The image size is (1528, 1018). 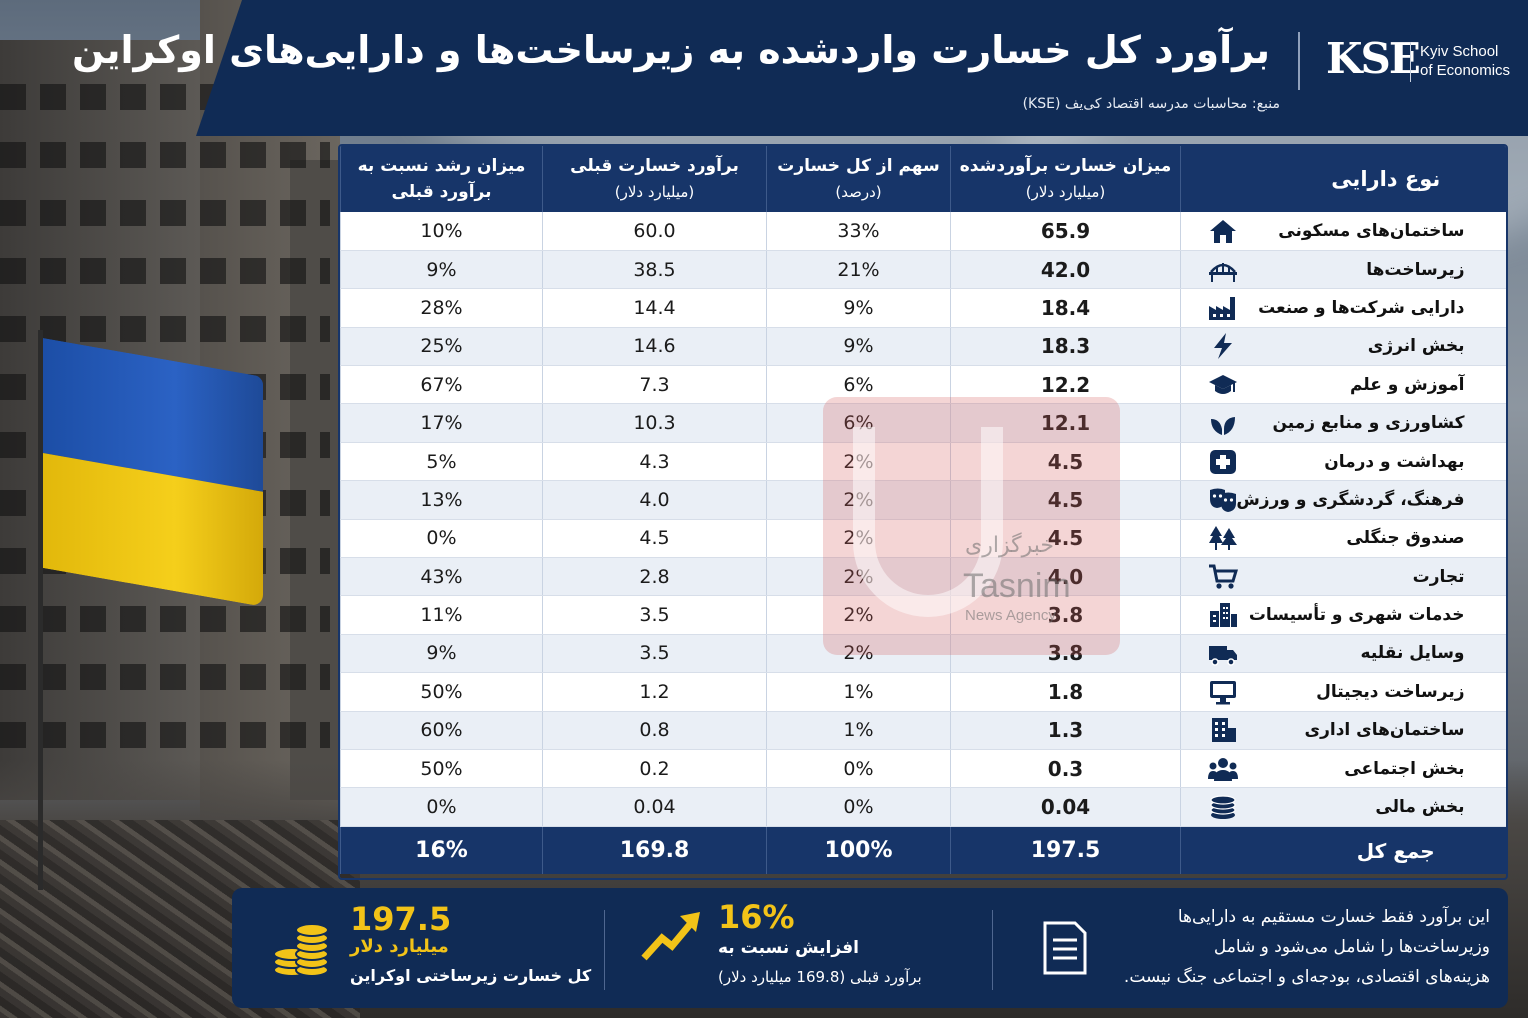 What do you see at coordinates (654, 347) in the screenshot?
I see `previous-estimate-cell: 14.6` at bounding box center [654, 347].